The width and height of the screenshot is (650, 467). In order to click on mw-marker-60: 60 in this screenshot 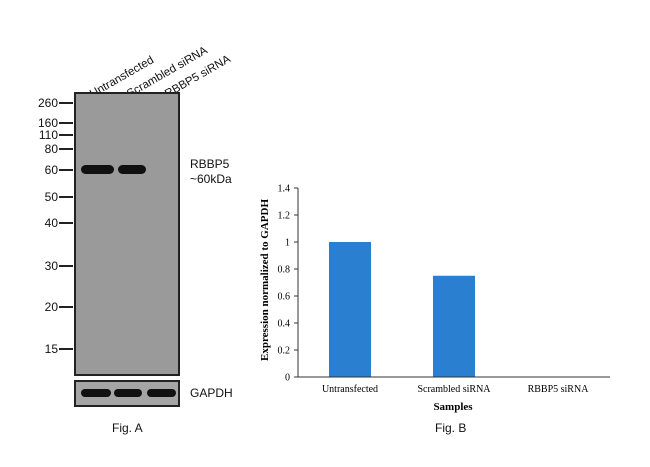, I will do `click(51, 170)`.